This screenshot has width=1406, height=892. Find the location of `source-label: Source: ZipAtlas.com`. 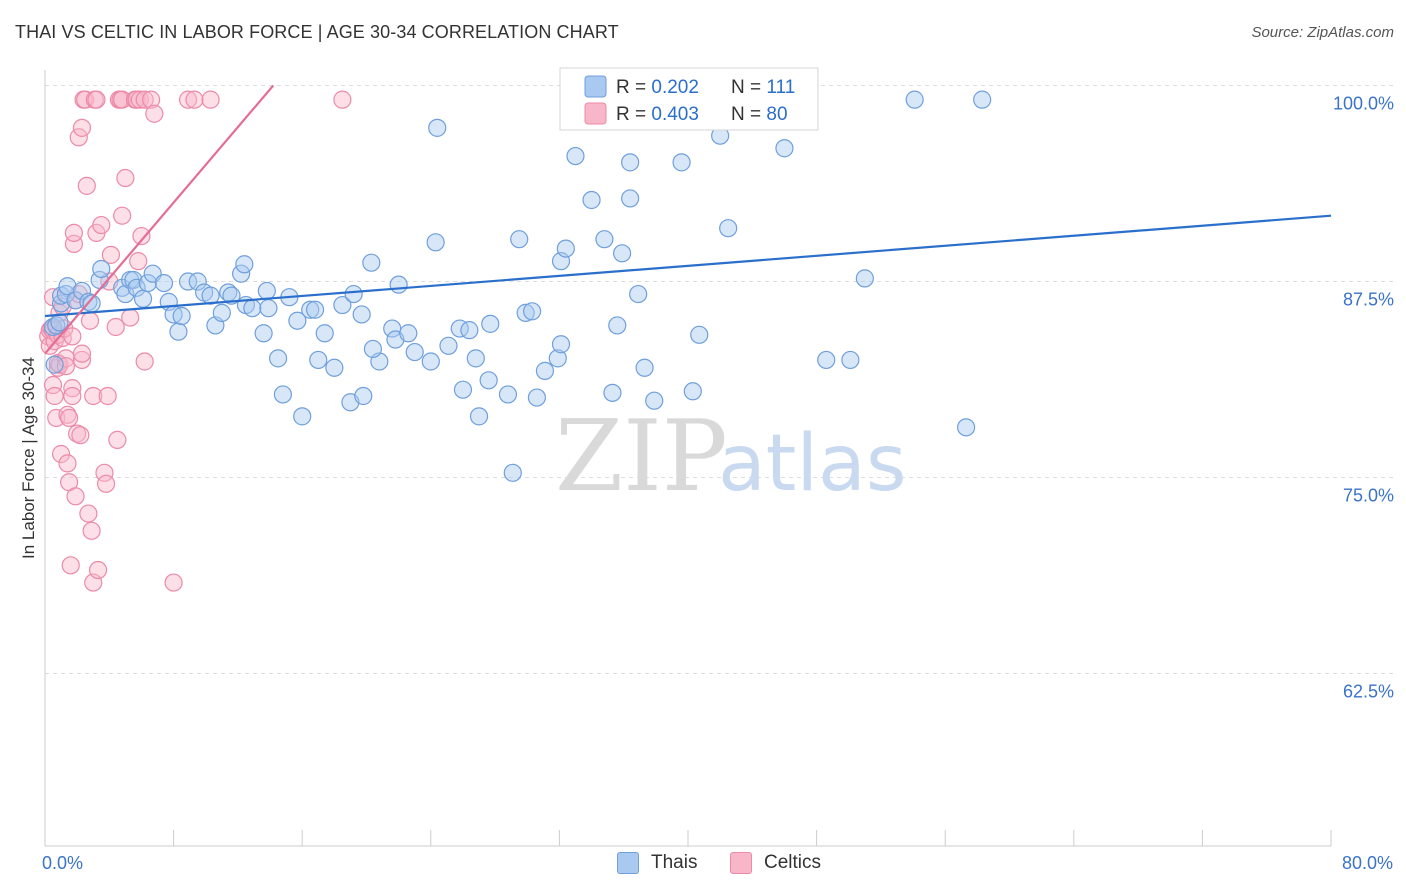

source-label: Source: ZipAtlas.com is located at coordinates (1322, 32).